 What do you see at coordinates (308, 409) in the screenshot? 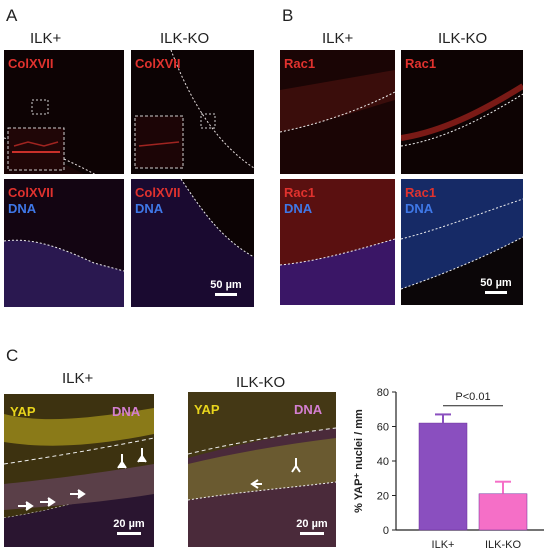
I see `panel-c-dna-label-2: DNA` at bounding box center [308, 409].